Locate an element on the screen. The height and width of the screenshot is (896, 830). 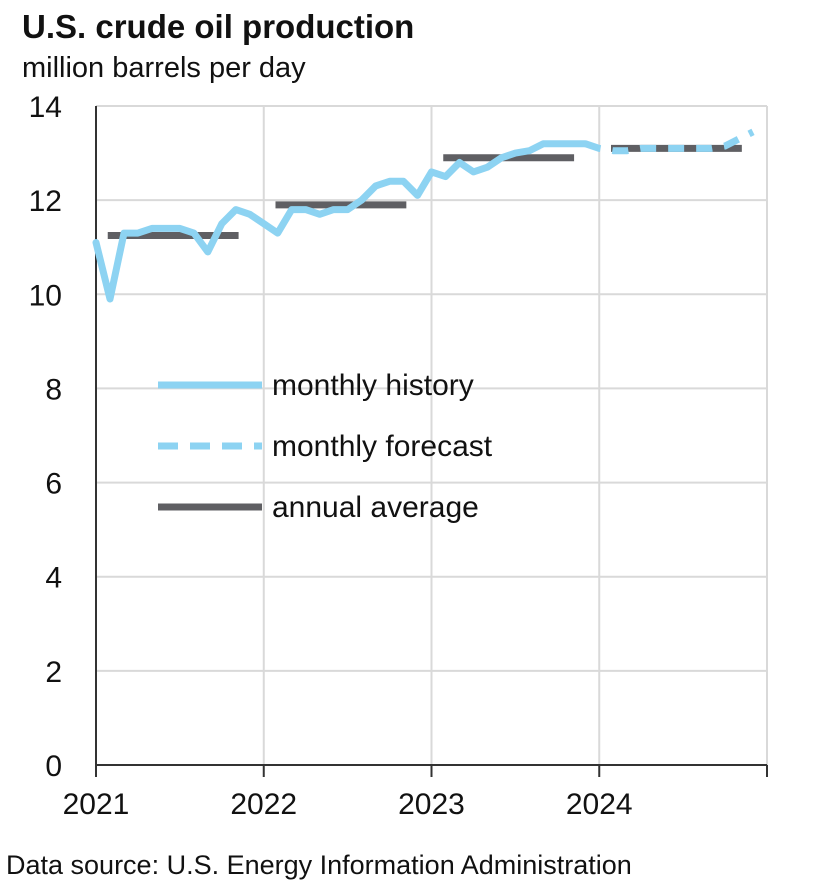
y-tick-label: 6 is located at coordinates (53, 484).